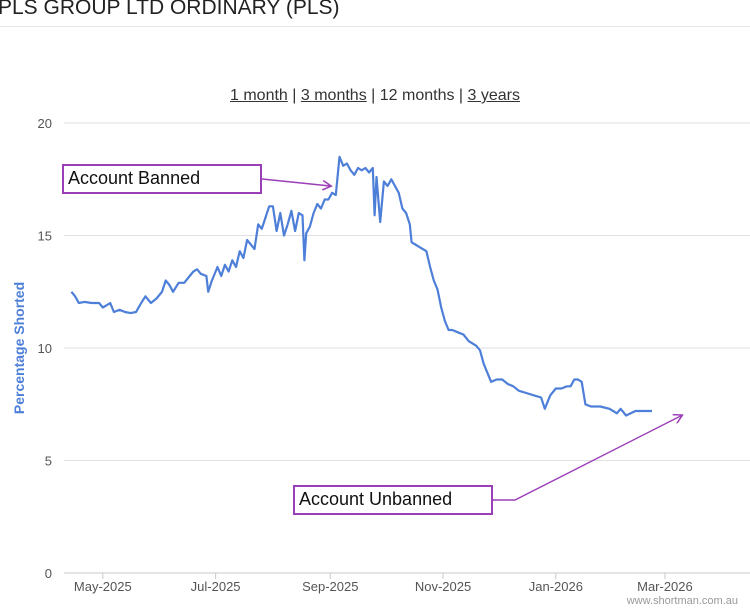 Image resolution: width=750 pixels, height=611 pixels. Describe the element at coordinates (48, 461) in the screenshot. I see `y-tick-label: 5` at that location.